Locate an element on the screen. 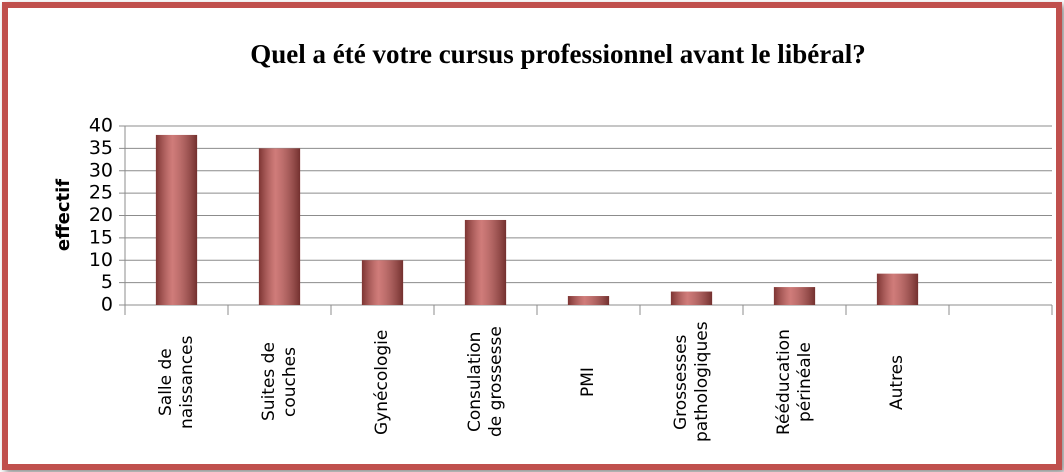 The width and height of the screenshot is (1064, 472). y-tick-label: 20 is located at coordinates (101, 215).